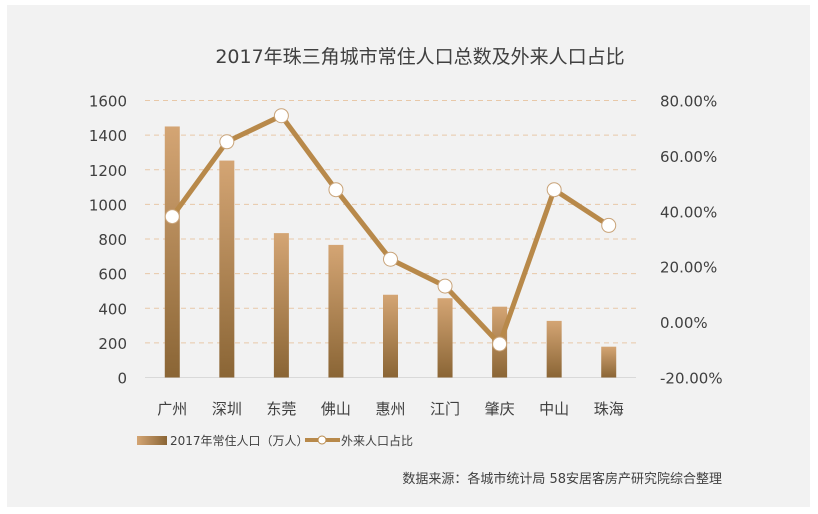 This screenshot has height=514, width=818. What do you see at coordinates (445, 286) in the screenshot?
I see `line-marker-江门` at bounding box center [445, 286].